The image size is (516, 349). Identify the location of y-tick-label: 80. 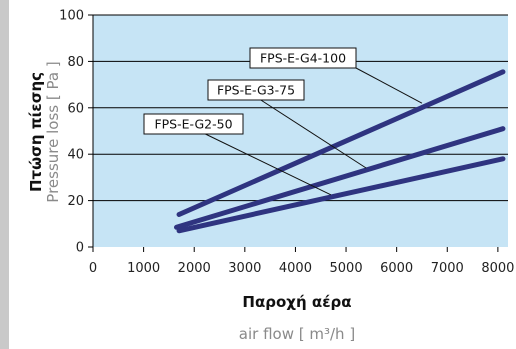
(75, 62).